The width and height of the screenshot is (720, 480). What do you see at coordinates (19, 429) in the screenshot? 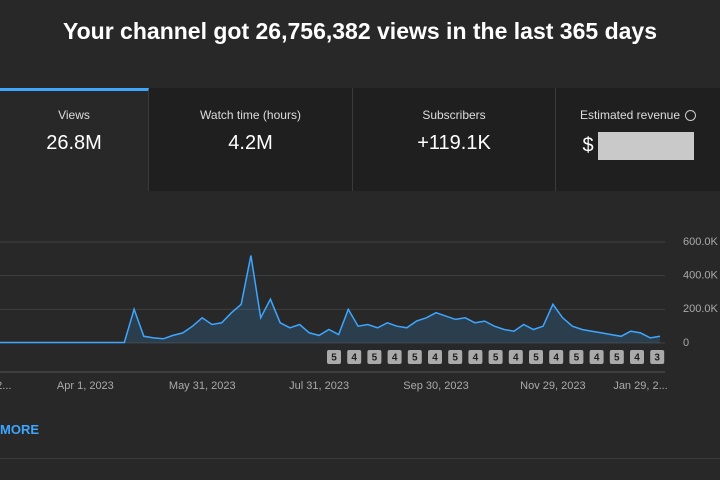
I see `more-link: MORE` at bounding box center [19, 429].